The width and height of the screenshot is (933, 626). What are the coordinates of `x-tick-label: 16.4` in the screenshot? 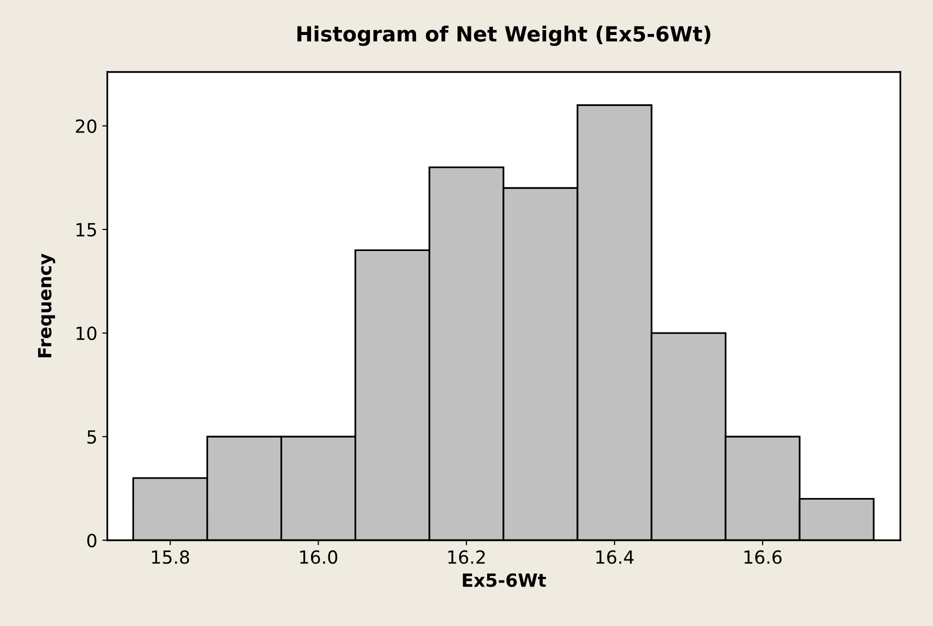 It's located at (615, 557).